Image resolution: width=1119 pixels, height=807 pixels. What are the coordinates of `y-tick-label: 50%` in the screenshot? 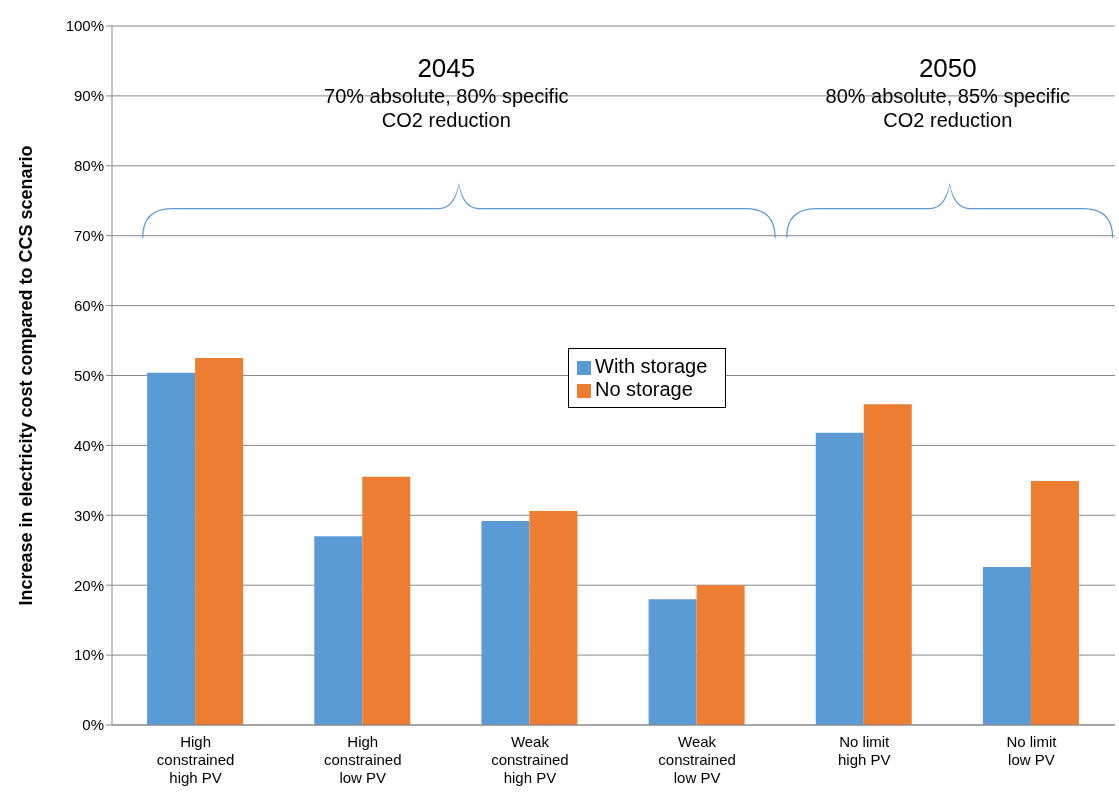 It's located at (88, 375).